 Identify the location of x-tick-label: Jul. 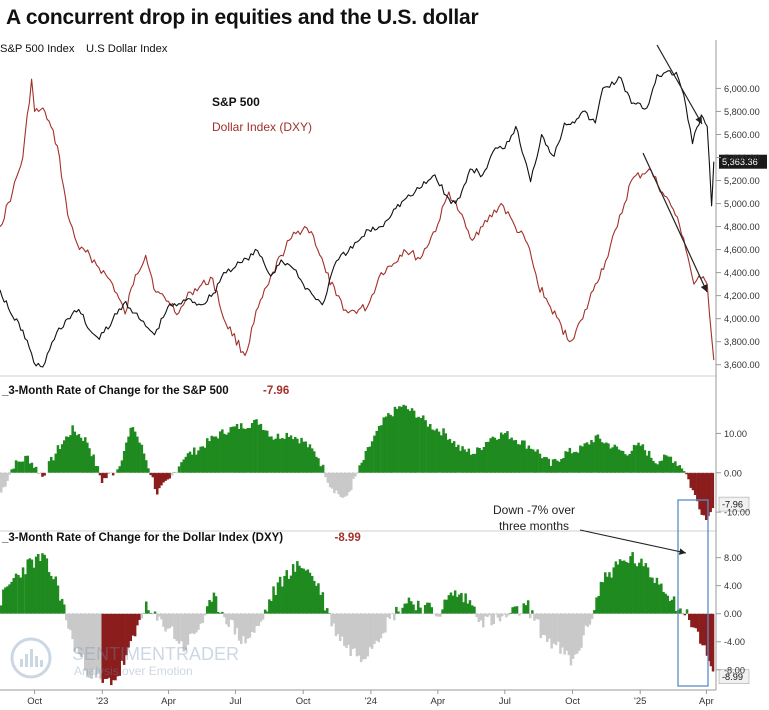
(235, 701).